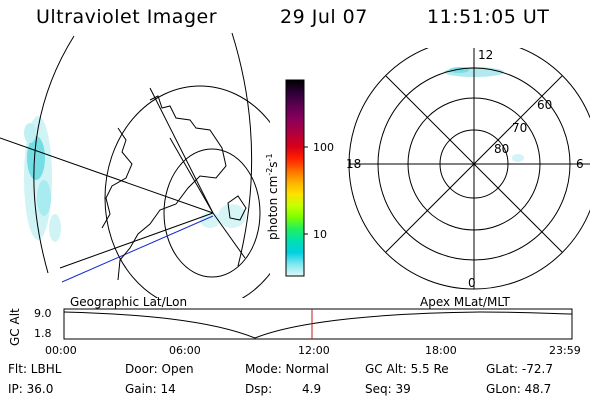  I want to click on gain-info: Gain: 14, so click(150, 389).